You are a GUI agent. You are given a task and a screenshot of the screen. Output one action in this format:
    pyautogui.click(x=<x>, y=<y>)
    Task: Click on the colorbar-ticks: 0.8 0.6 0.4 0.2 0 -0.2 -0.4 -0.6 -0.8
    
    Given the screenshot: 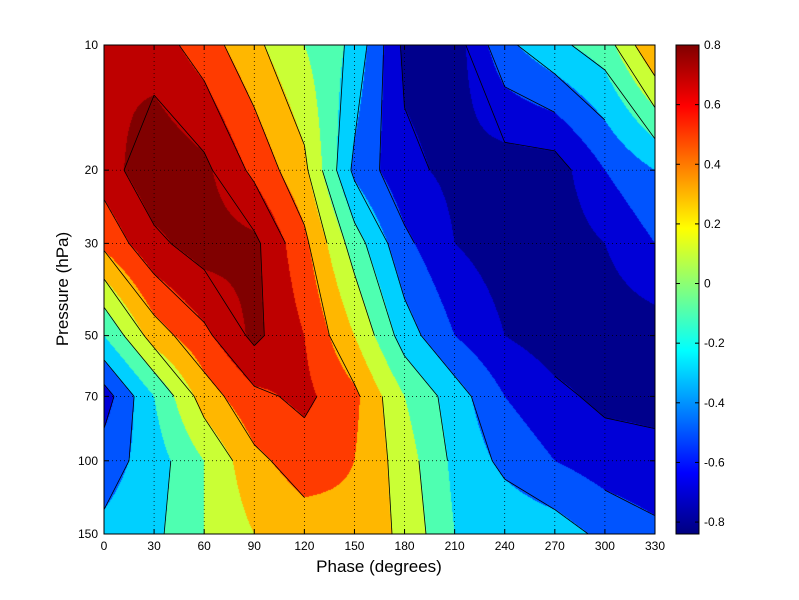 What is the action you would take?
    pyautogui.click(x=700, y=283)
    